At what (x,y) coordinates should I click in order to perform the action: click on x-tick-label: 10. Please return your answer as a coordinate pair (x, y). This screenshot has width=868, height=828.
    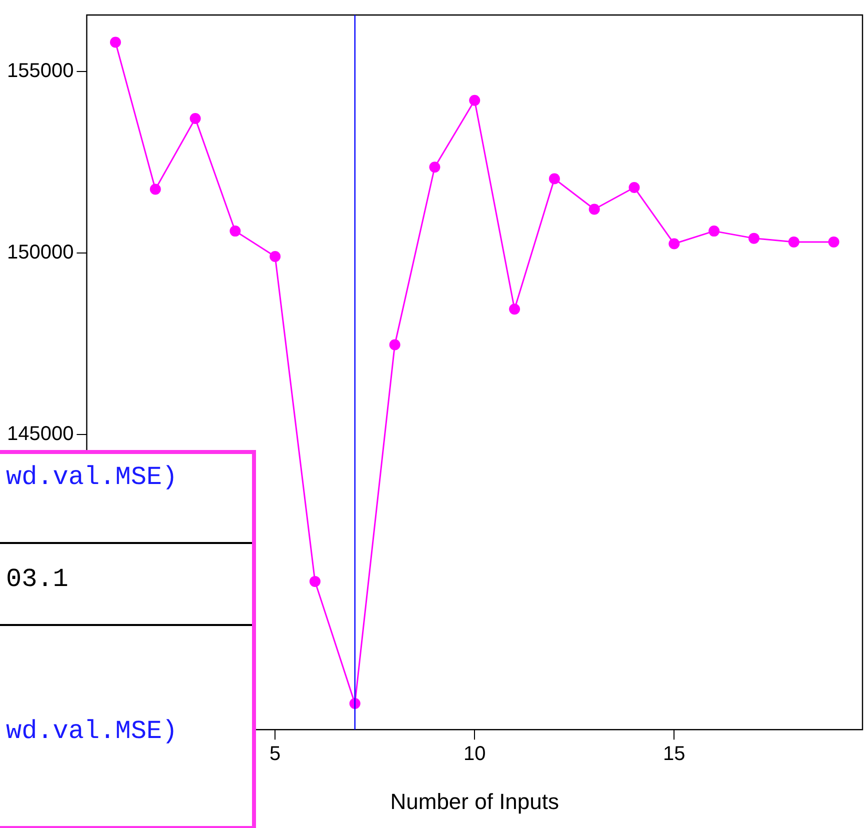
    Looking at the image, I should click on (474, 754).